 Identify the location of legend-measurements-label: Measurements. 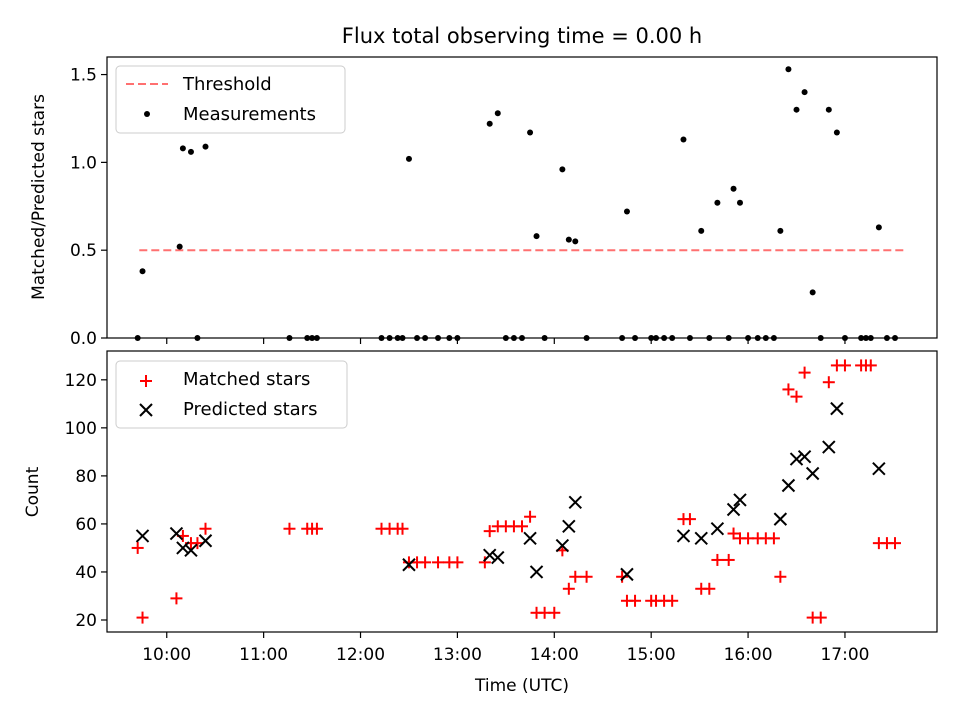
(249, 114).